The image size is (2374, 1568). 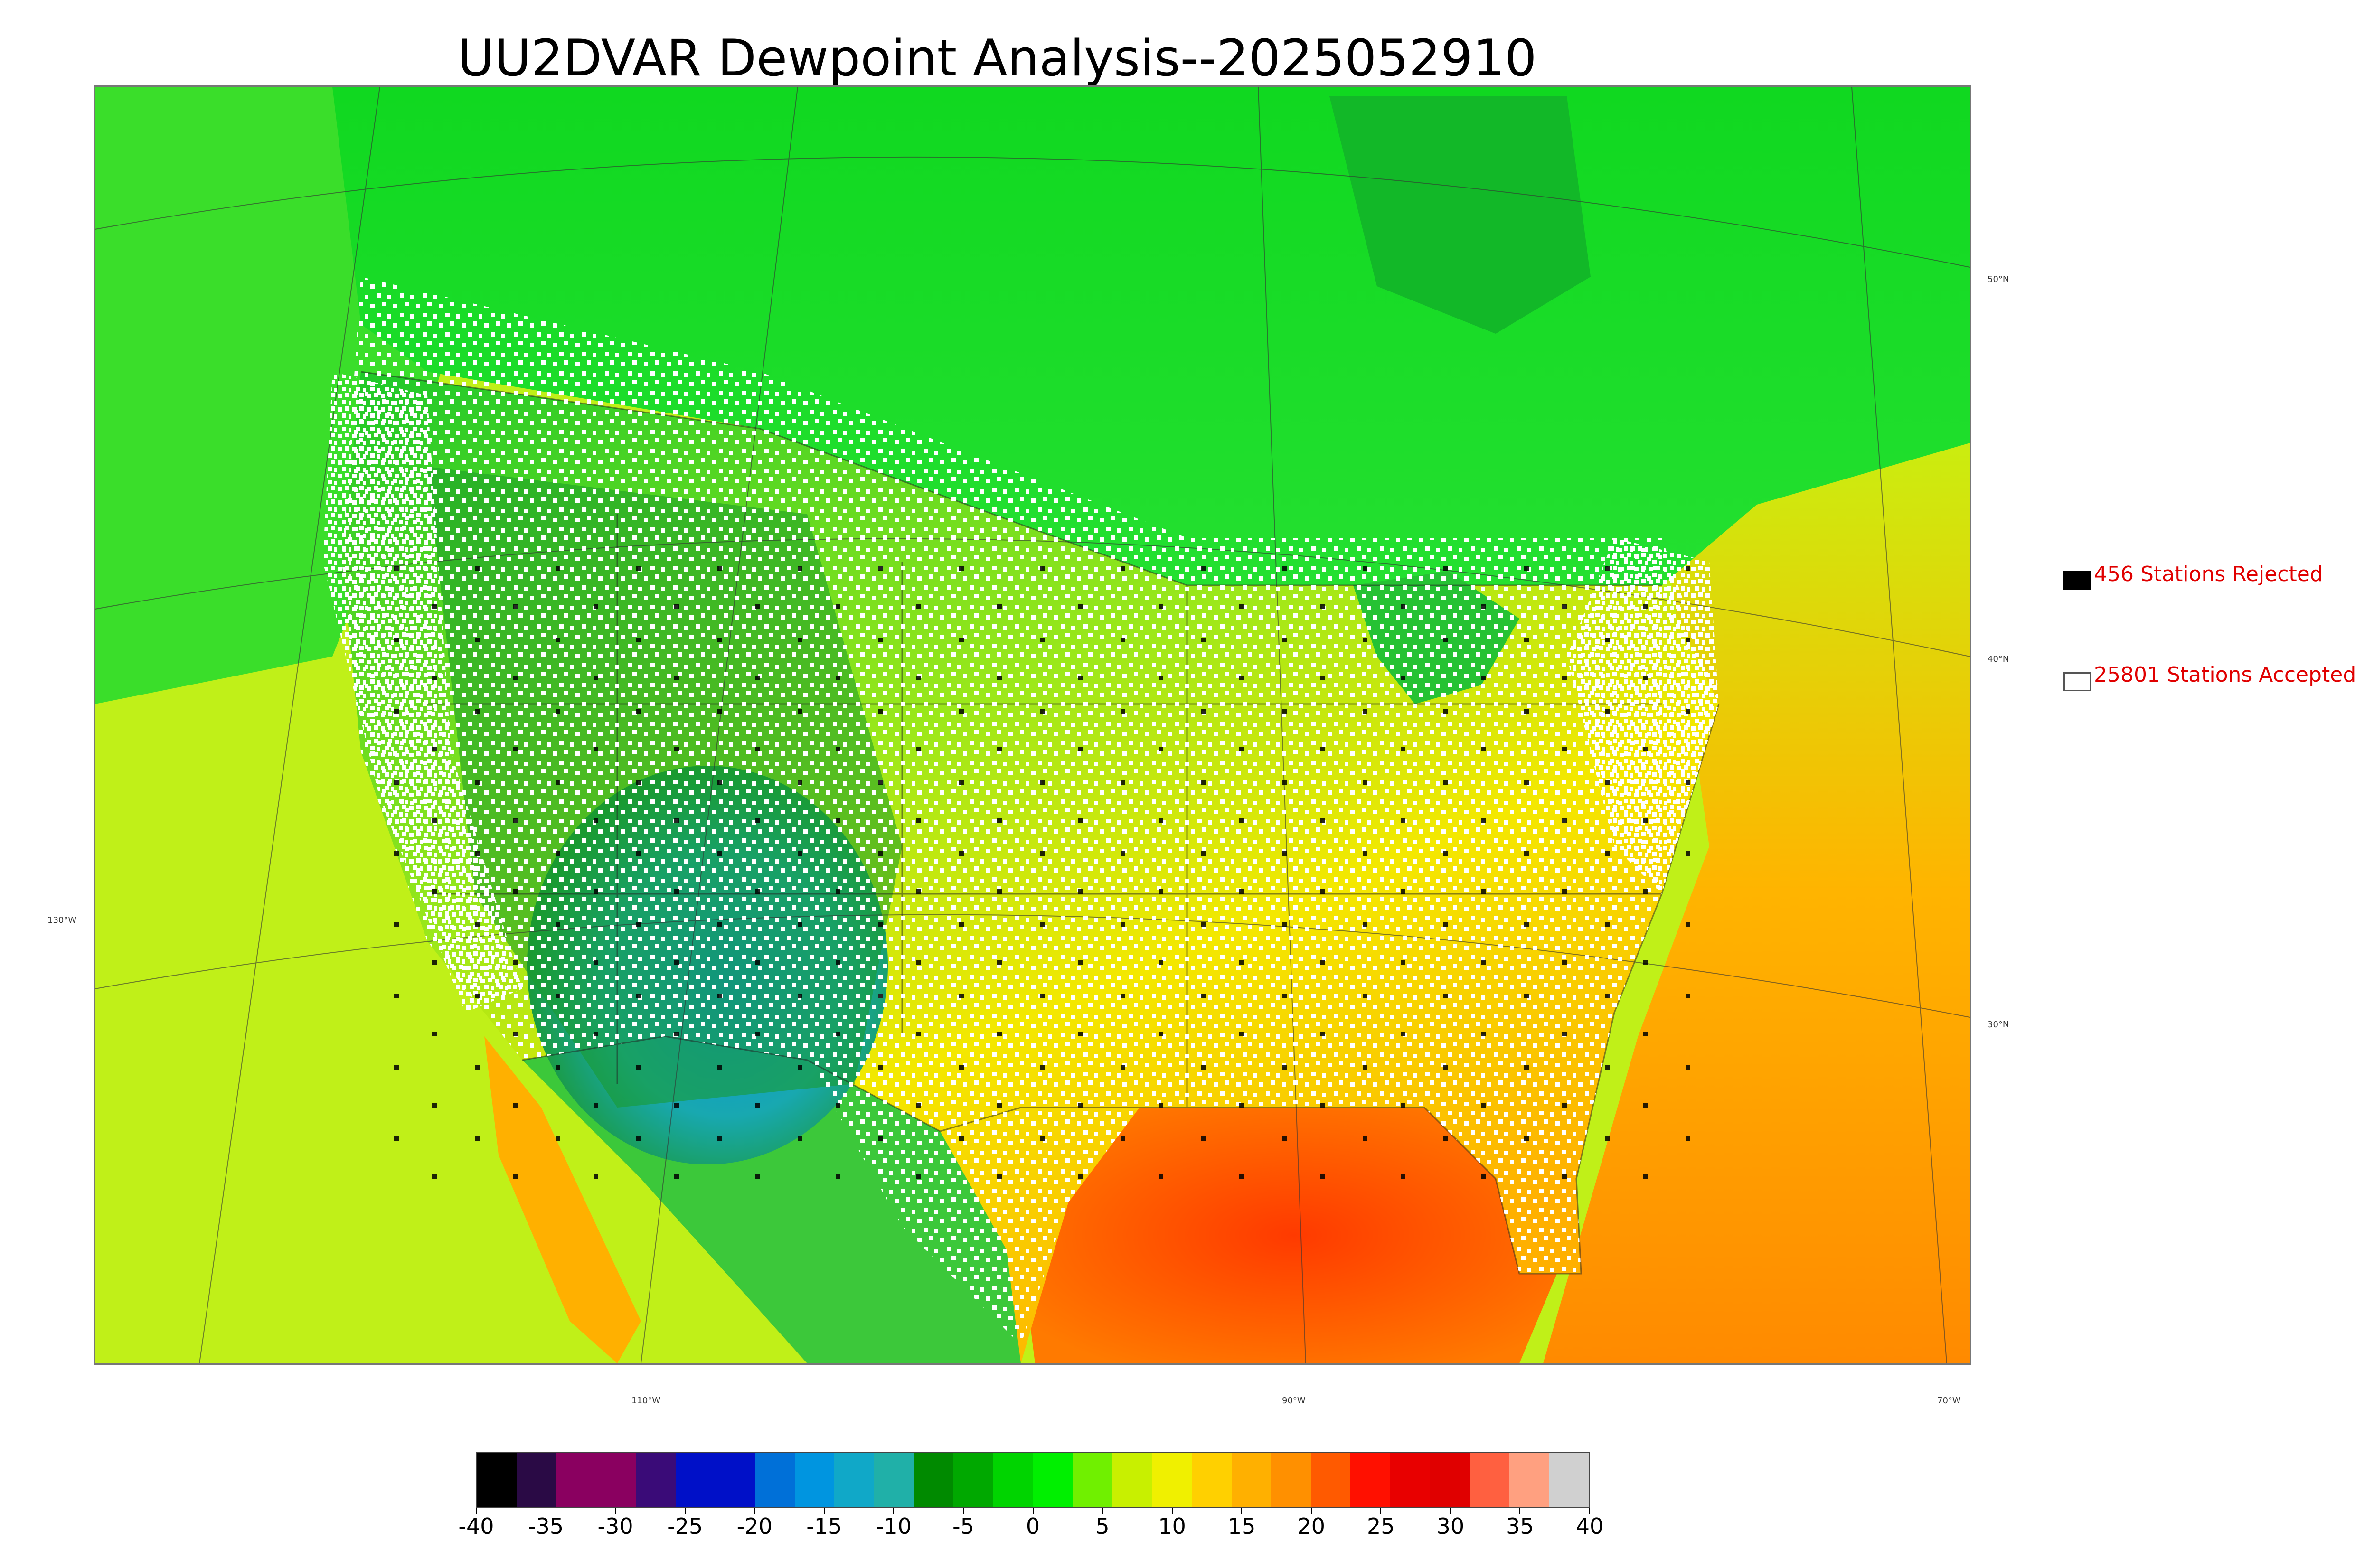 I want to click on colorbar-tick-label: -35, so click(x=546, y=1526).